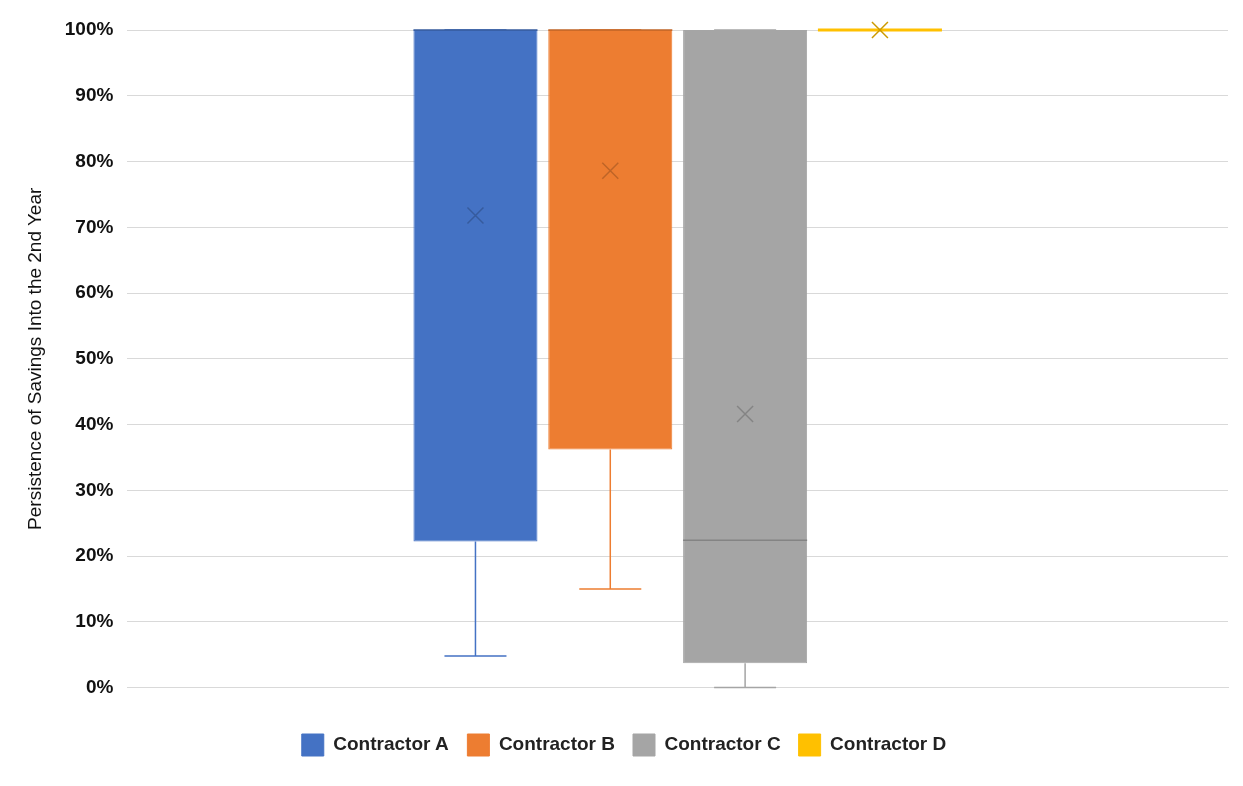 The width and height of the screenshot is (1243, 786). I want to click on legend-label: Contractor C, so click(722, 744).